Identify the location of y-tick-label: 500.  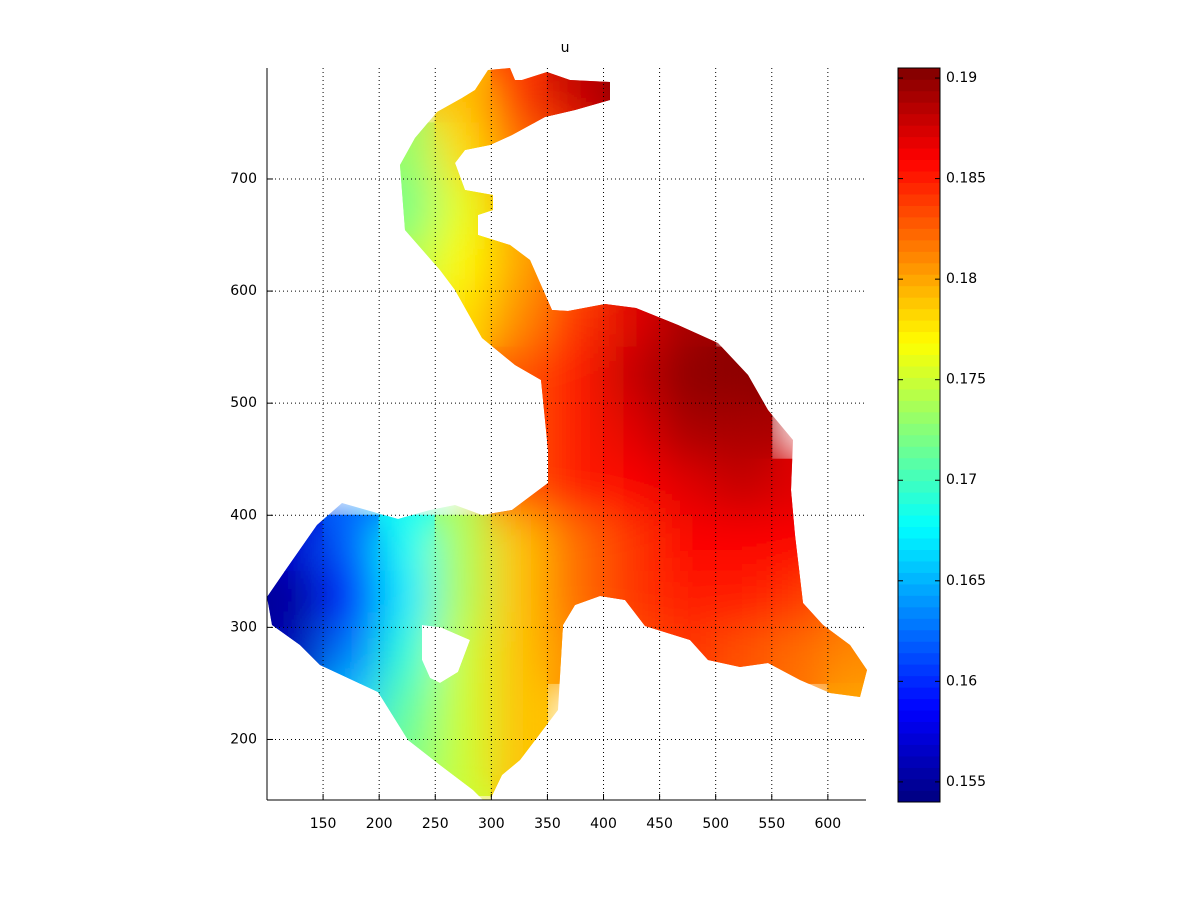
(243, 403).